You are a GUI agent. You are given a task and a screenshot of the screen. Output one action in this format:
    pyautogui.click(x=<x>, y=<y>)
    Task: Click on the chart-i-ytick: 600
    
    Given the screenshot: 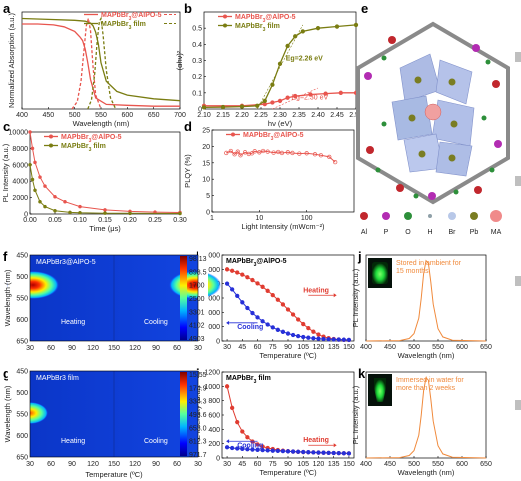 What is the action you would take?
    pyautogui.click(x=214, y=416)
    